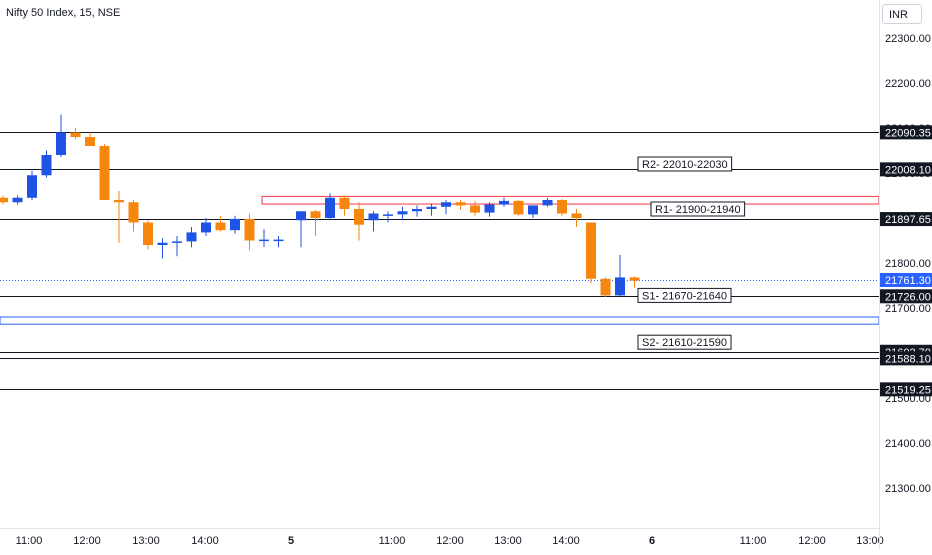  I want to click on zone-label-box, so click(698, 209).